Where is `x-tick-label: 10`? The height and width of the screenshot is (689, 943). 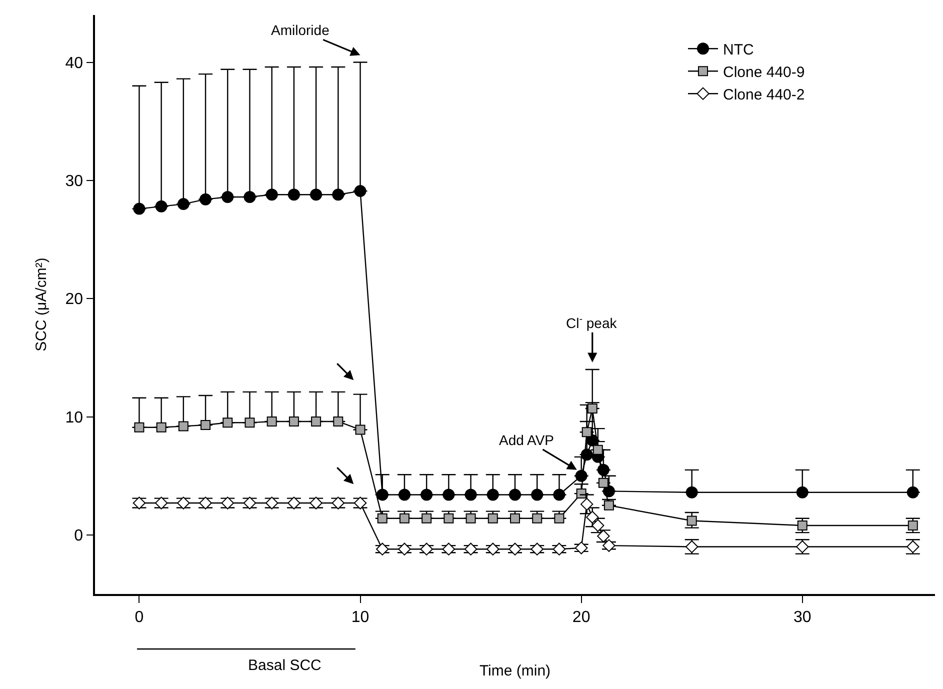
x-tick-label: 10 is located at coordinates (360, 617).